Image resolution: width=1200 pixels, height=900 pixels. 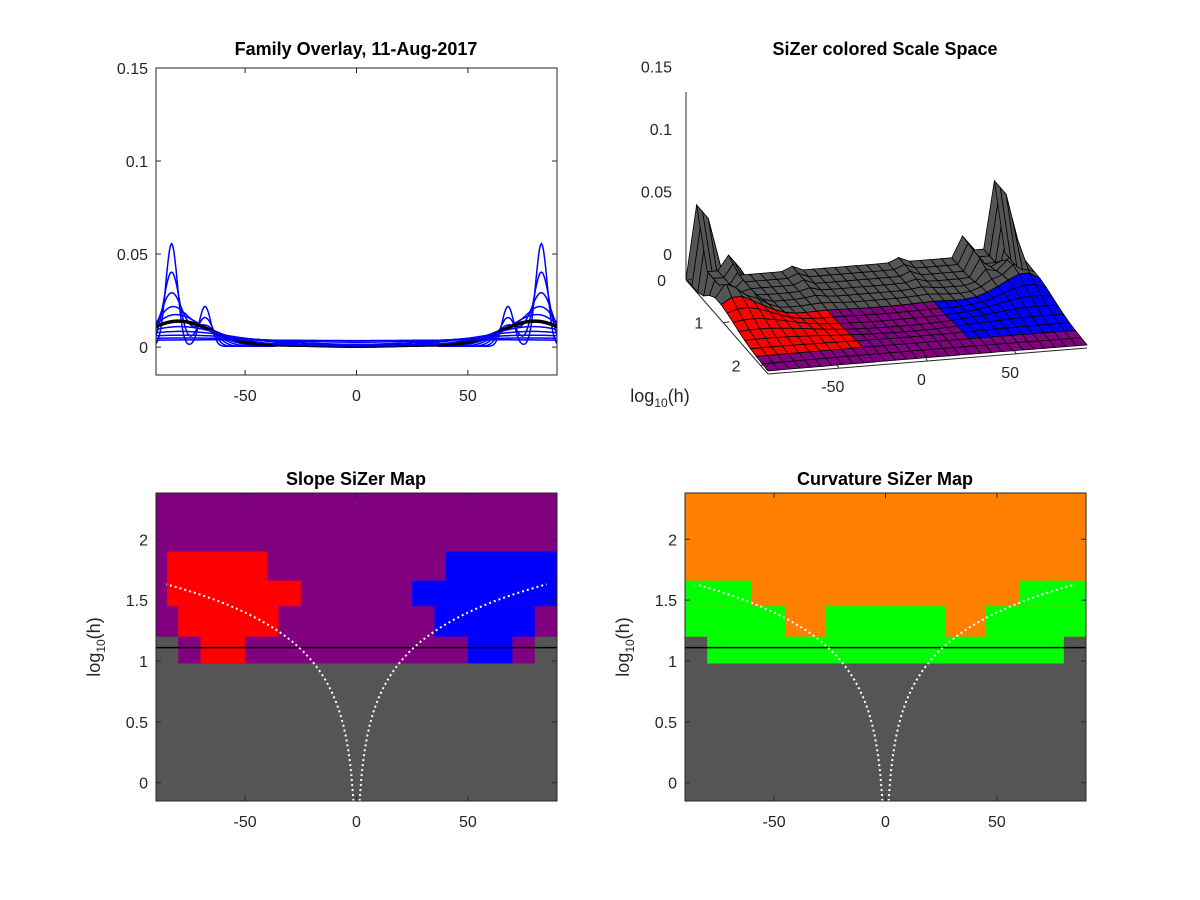 I want to click on curvature-sizer-title: Curvature SiZer Map, so click(x=885, y=479).